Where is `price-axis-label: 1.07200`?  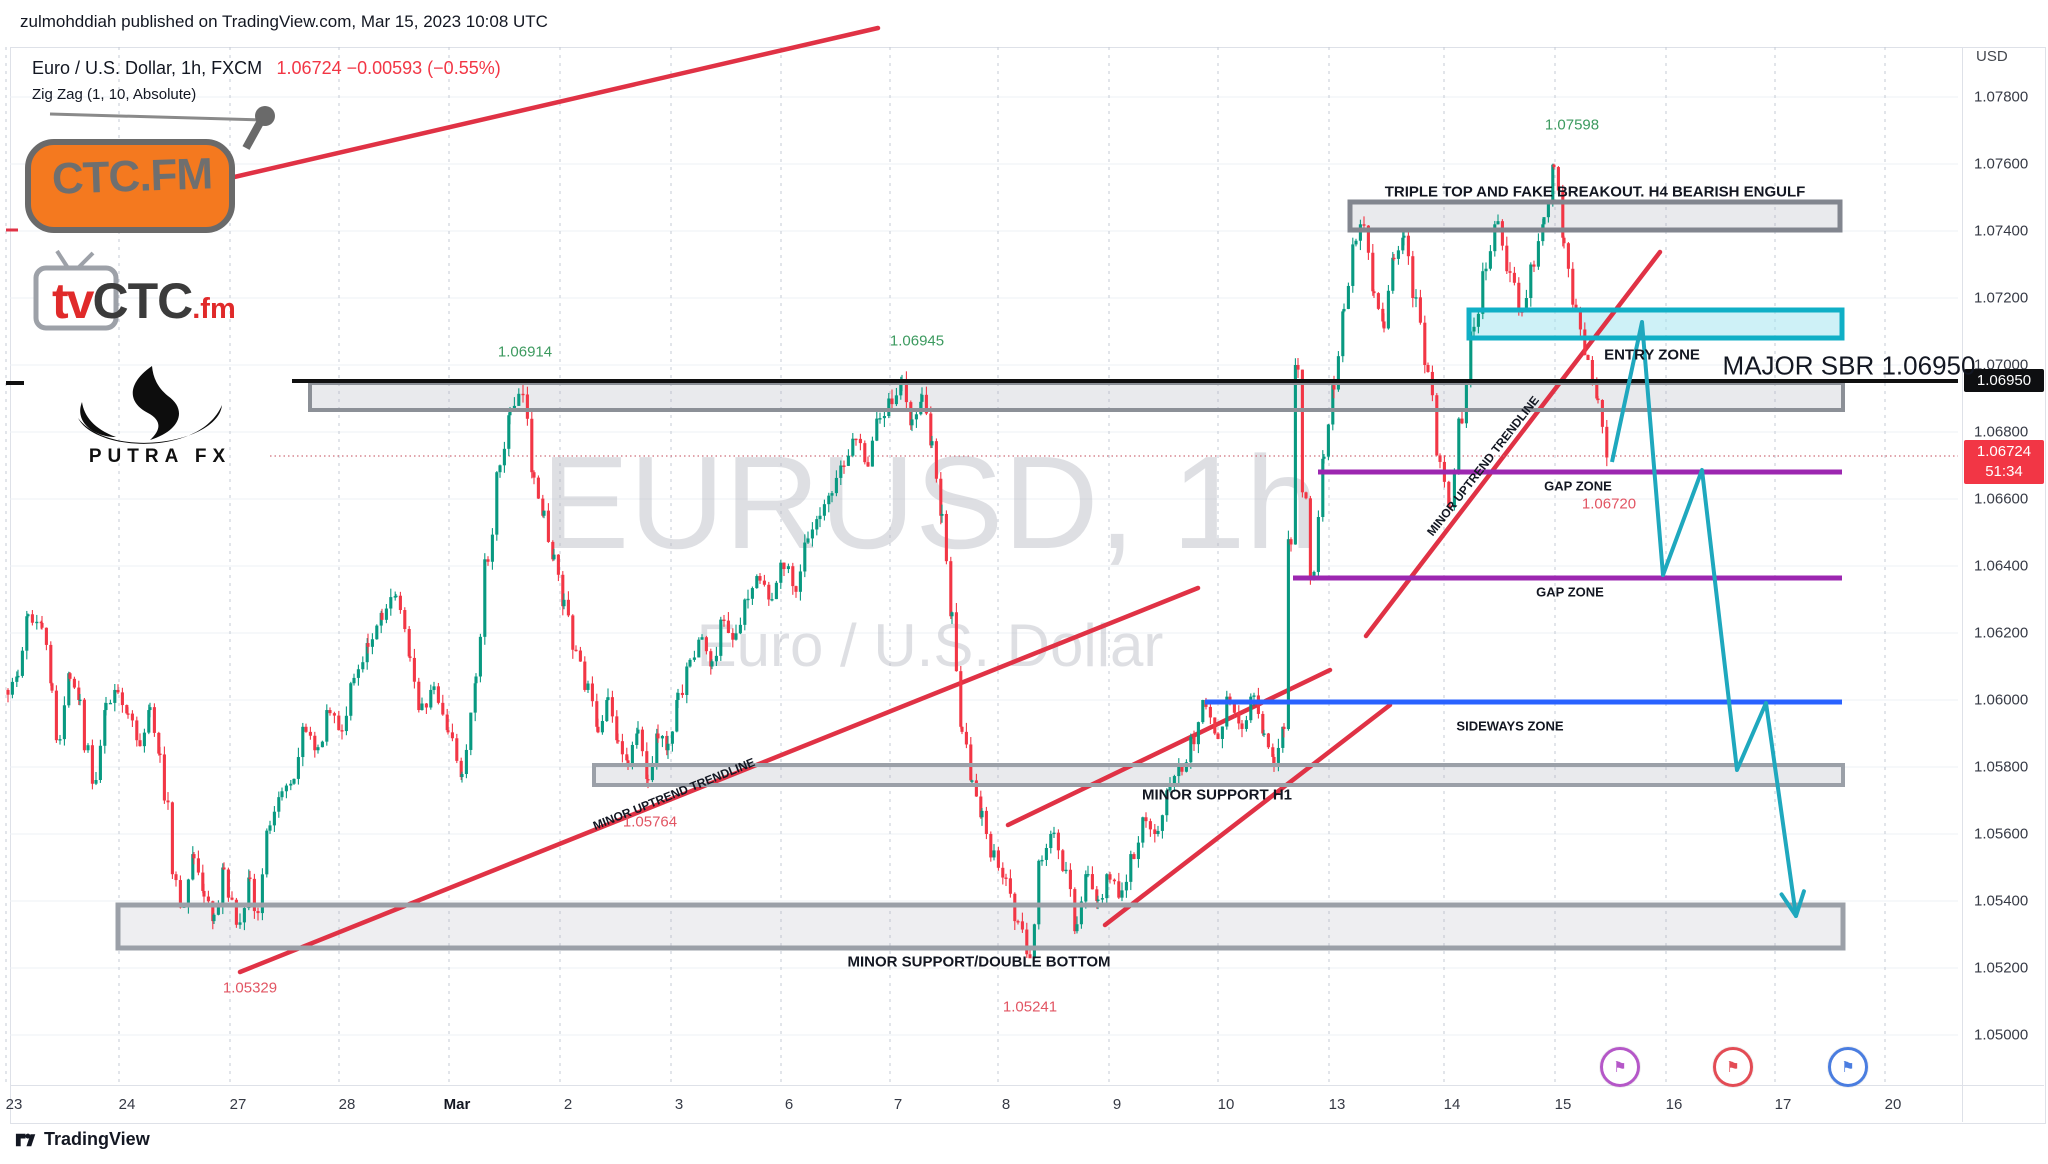
price-axis-label: 1.07200 is located at coordinates (2001, 298).